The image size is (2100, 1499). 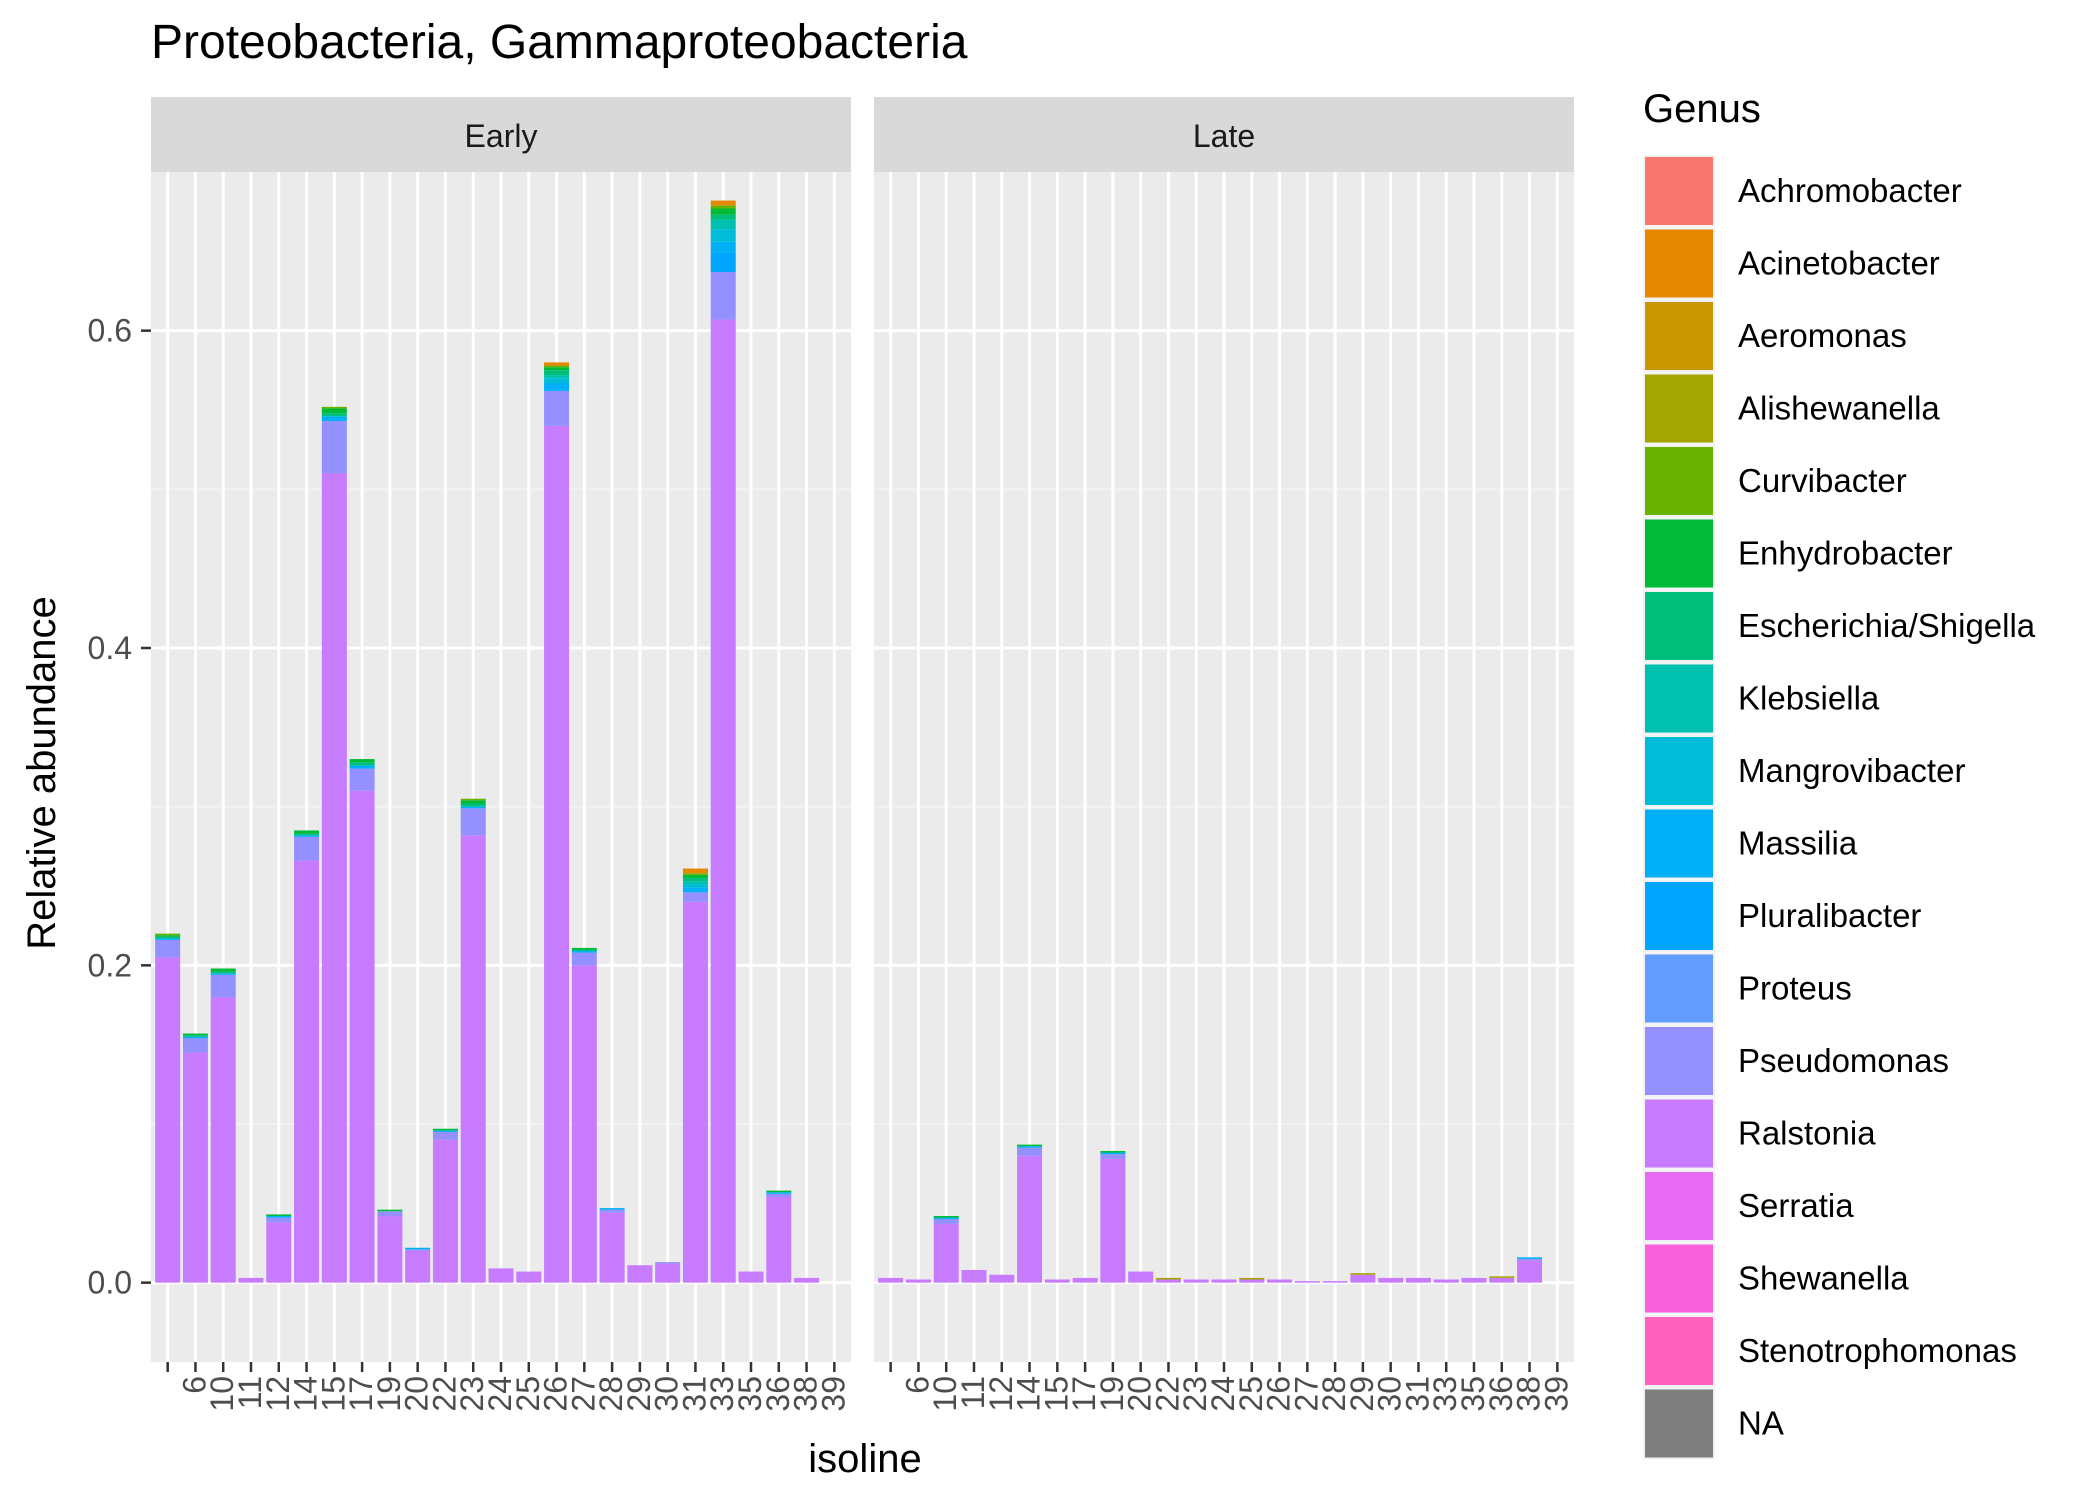 I want to click on x-tick-label: 33, so click(x=1445, y=1394).